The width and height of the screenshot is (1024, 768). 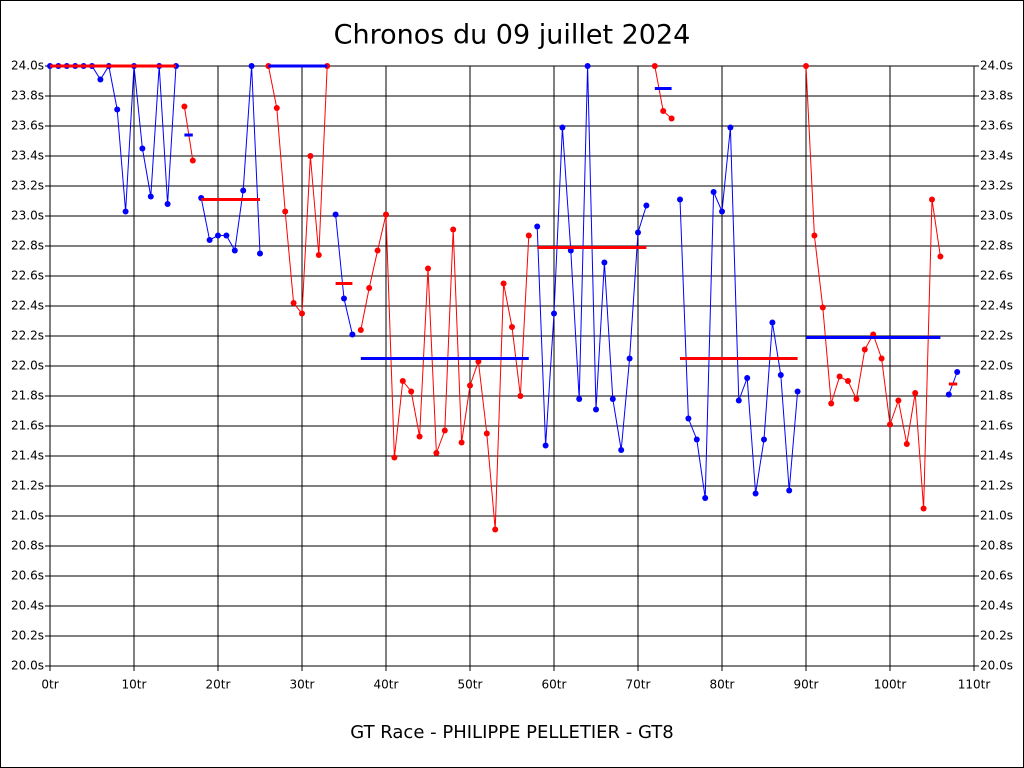 What do you see at coordinates (996, 396) in the screenshot?
I see `y2-tick-label: 21.8s` at bounding box center [996, 396].